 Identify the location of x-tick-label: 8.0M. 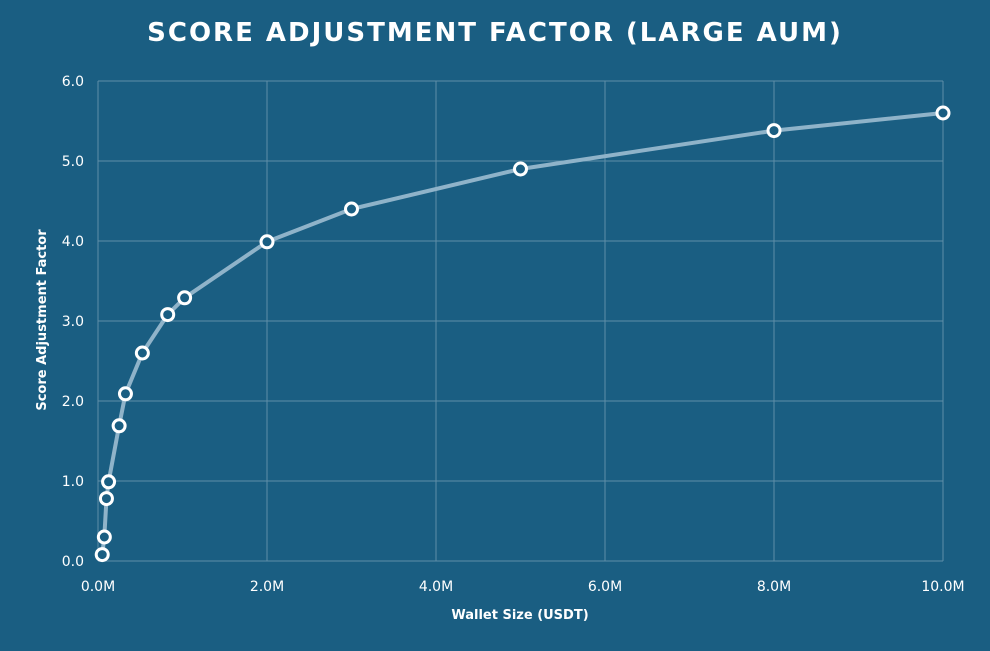
(774, 587).